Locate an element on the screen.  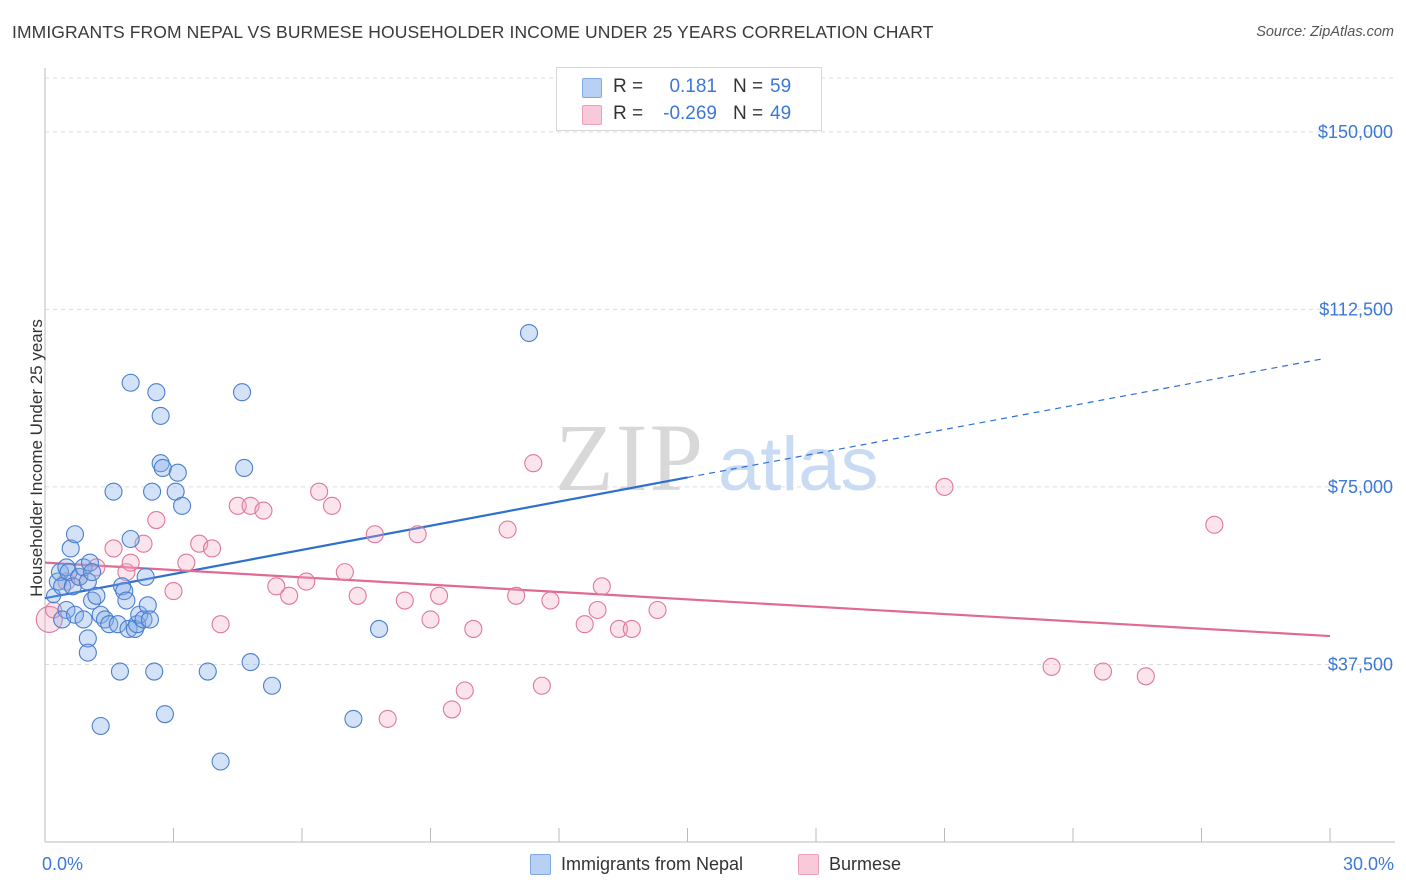
legend-r-label: R = is located at coordinates (628, 86).